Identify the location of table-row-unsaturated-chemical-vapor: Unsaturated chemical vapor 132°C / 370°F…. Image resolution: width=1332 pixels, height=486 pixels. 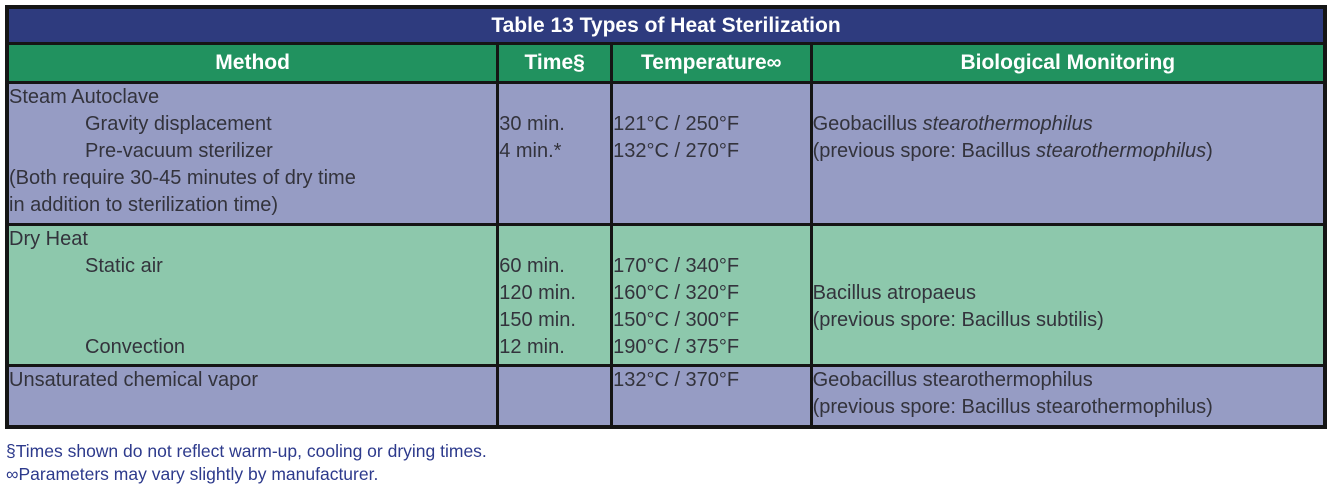
(666, 396).